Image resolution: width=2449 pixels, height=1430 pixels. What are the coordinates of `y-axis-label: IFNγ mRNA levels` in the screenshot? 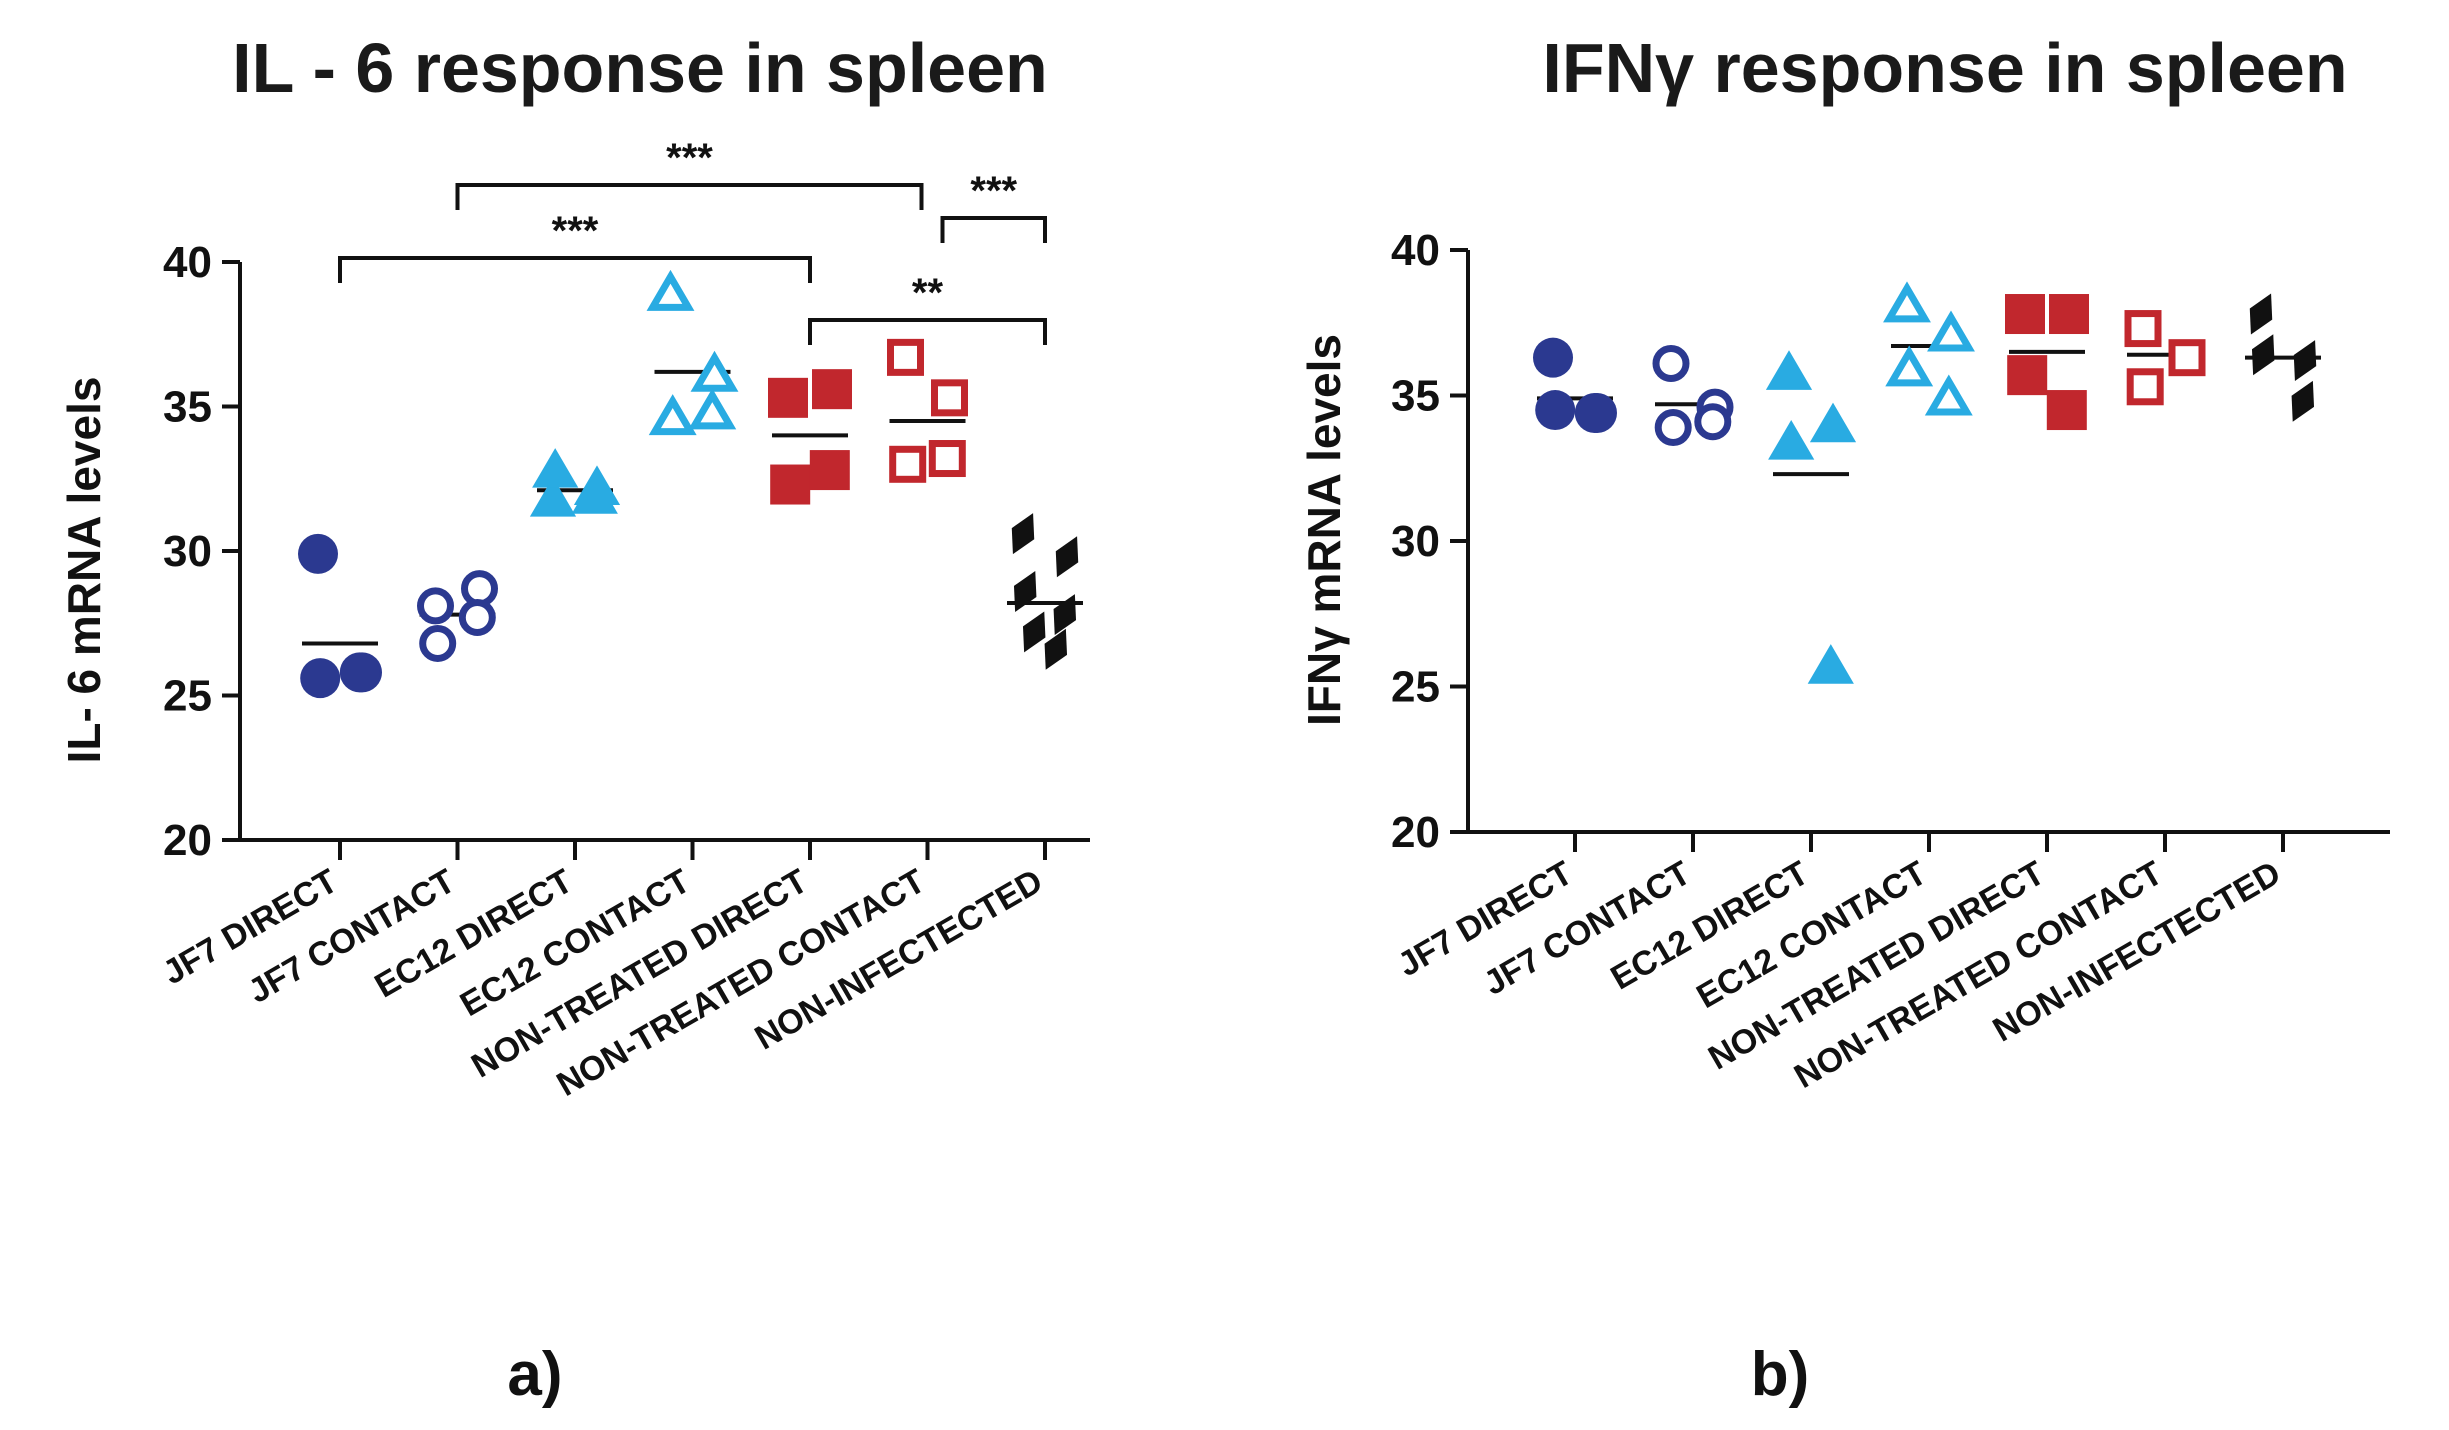 It's located at (1324, 530).